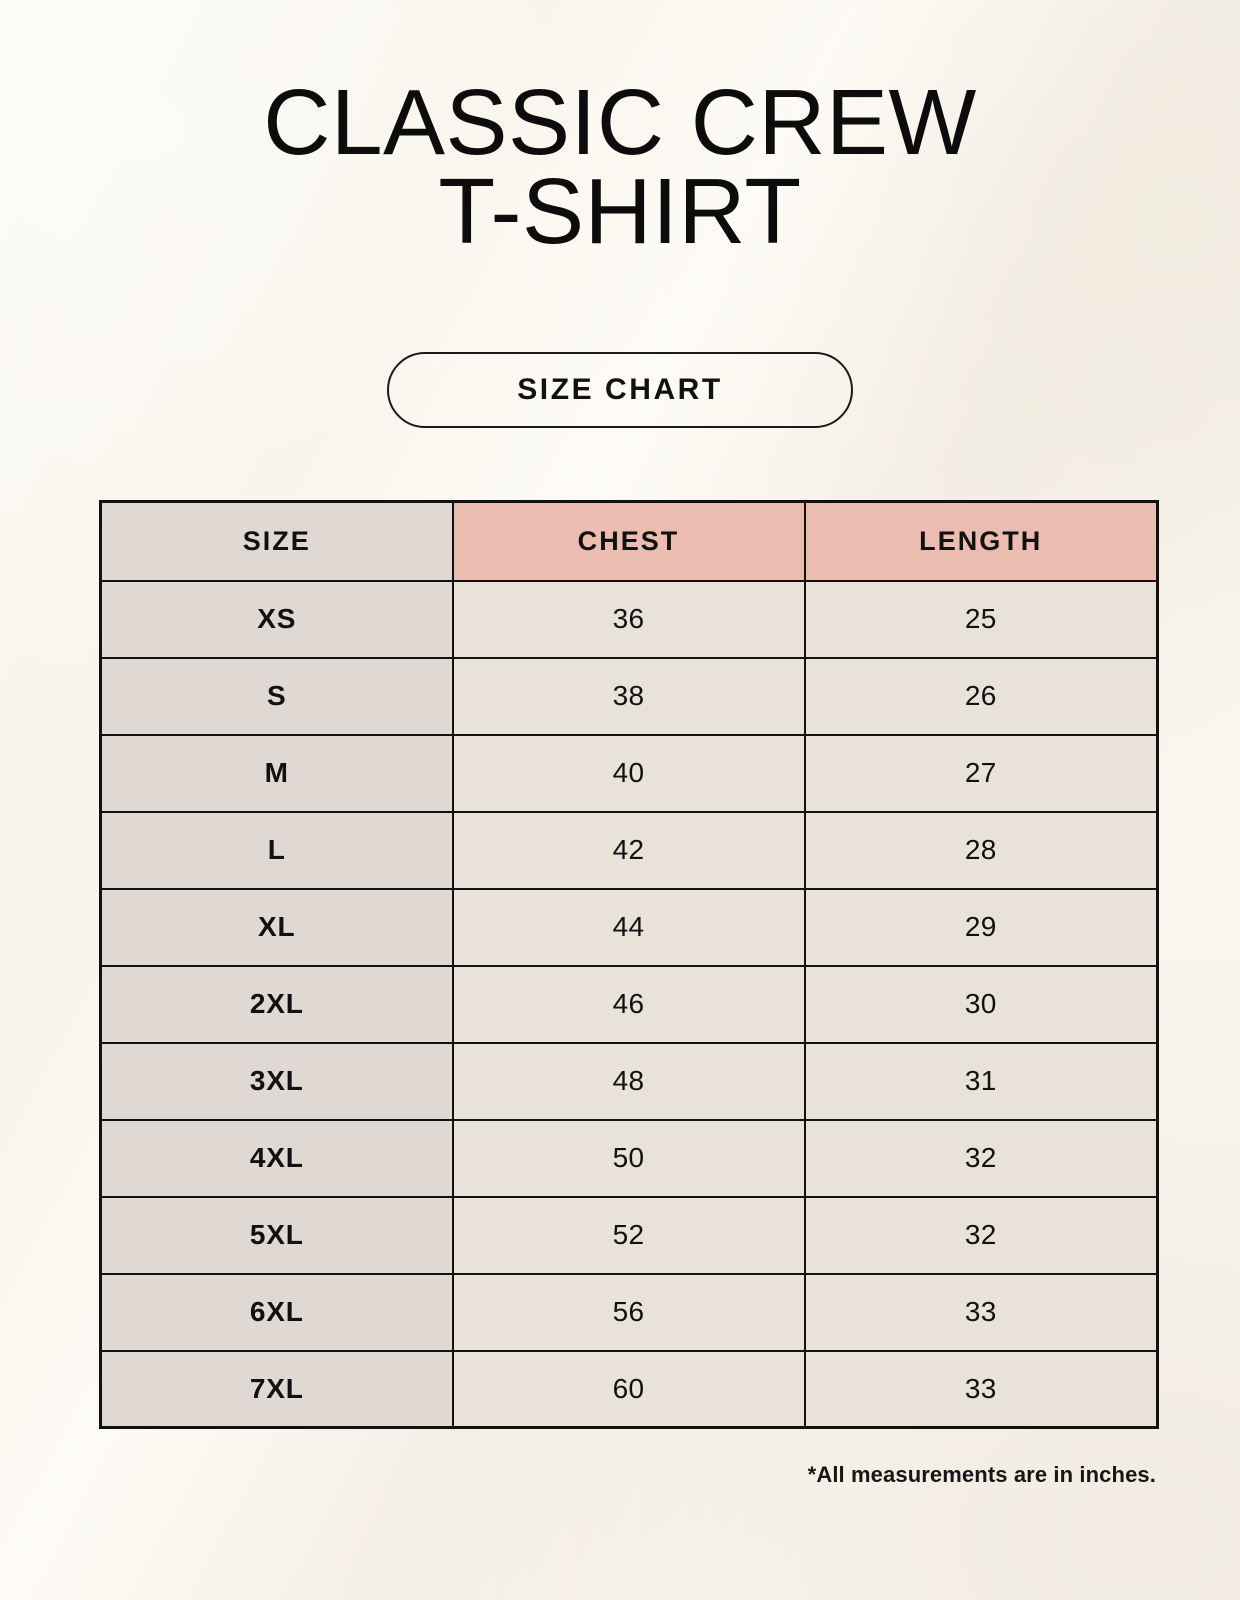  I want to click on table-row: XS 36 25, so click(629, 619).